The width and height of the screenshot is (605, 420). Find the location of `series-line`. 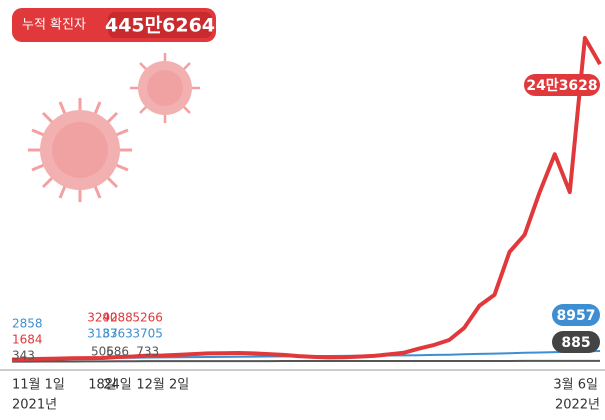

series-line is located at coordinates (306, 361).